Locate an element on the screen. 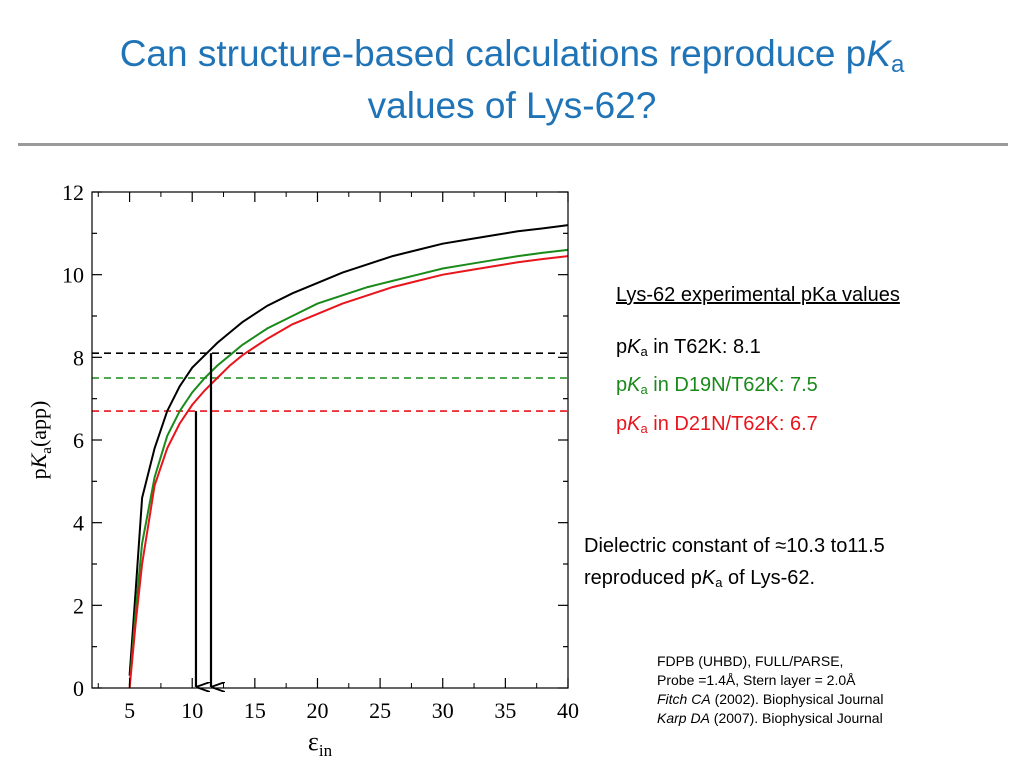  title-sub: a is located at coordinates (897, 64).